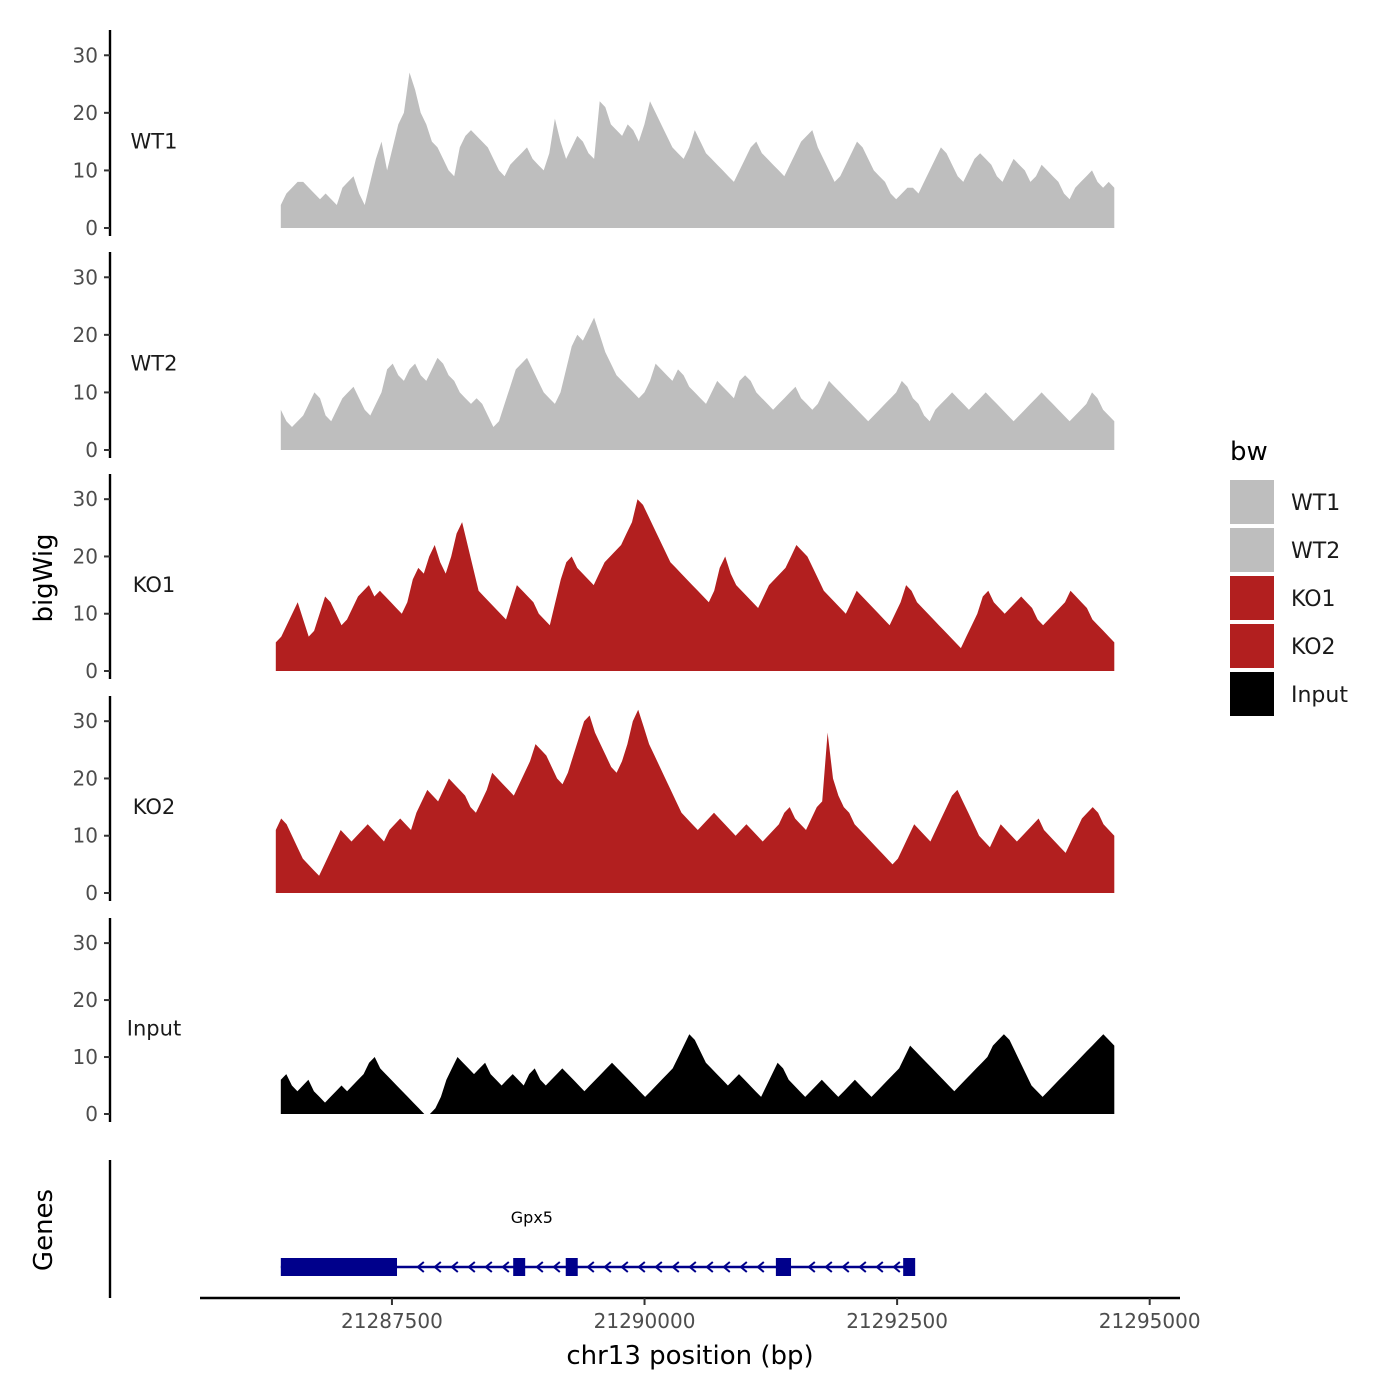 This screenshot has height=1400, width=1400. Describe the element at coordinates (1252, 694) in the screenshot. I see `legend-key-input` at that location.